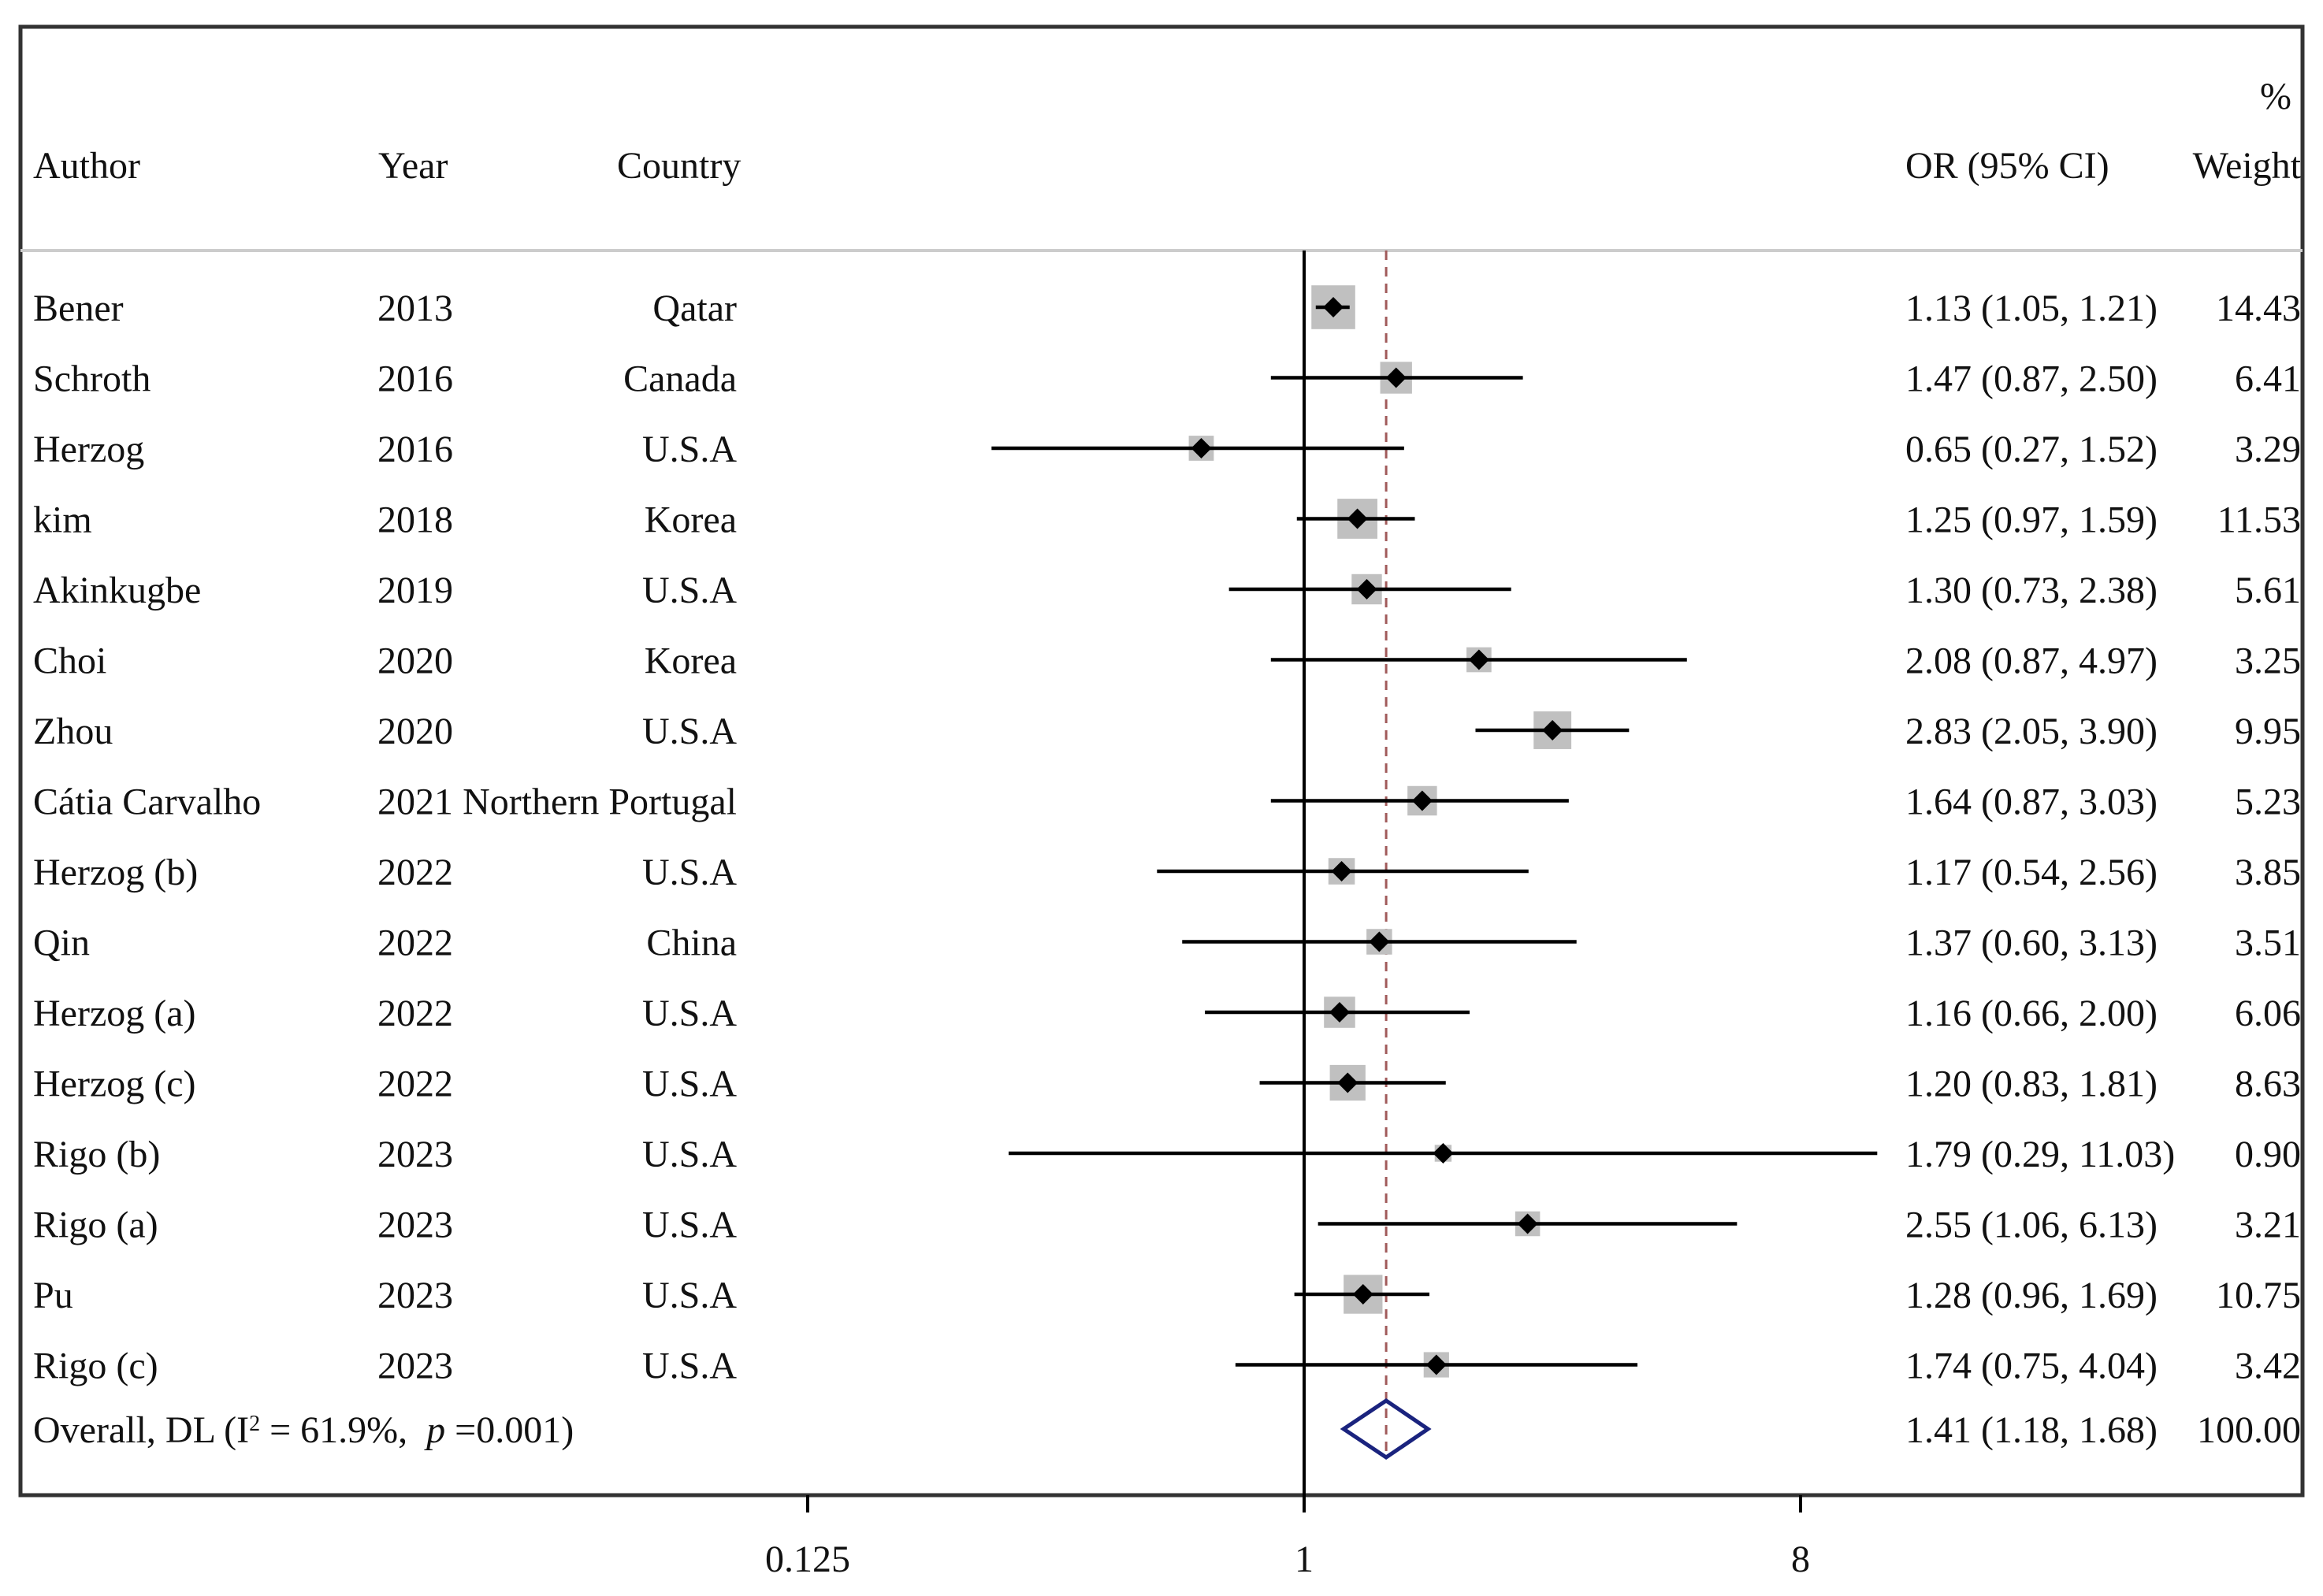 The width and height of the screenshot is (2323, 1596). Describe the element at coordinates (2031, 1295) in the screenshot. I see `study-or-ci: 1.28 (0.96, 1.69)` at that location.